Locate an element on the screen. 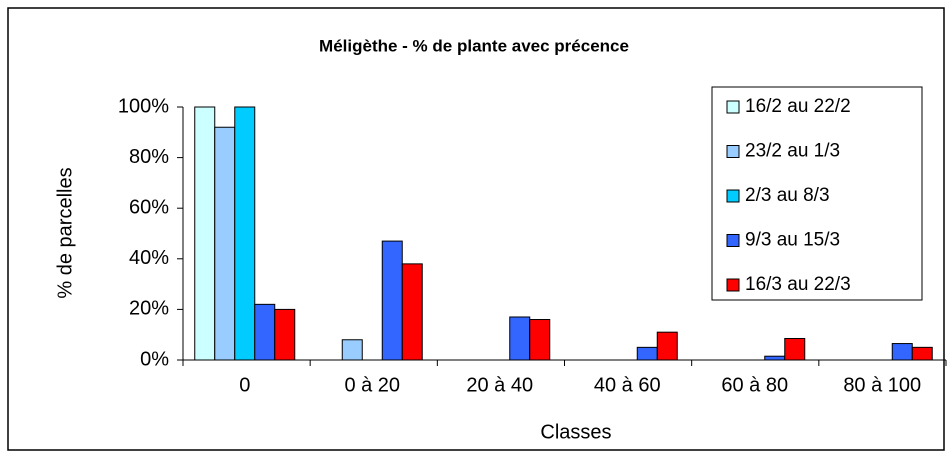  legend-box is located at coordinates (817, 193).